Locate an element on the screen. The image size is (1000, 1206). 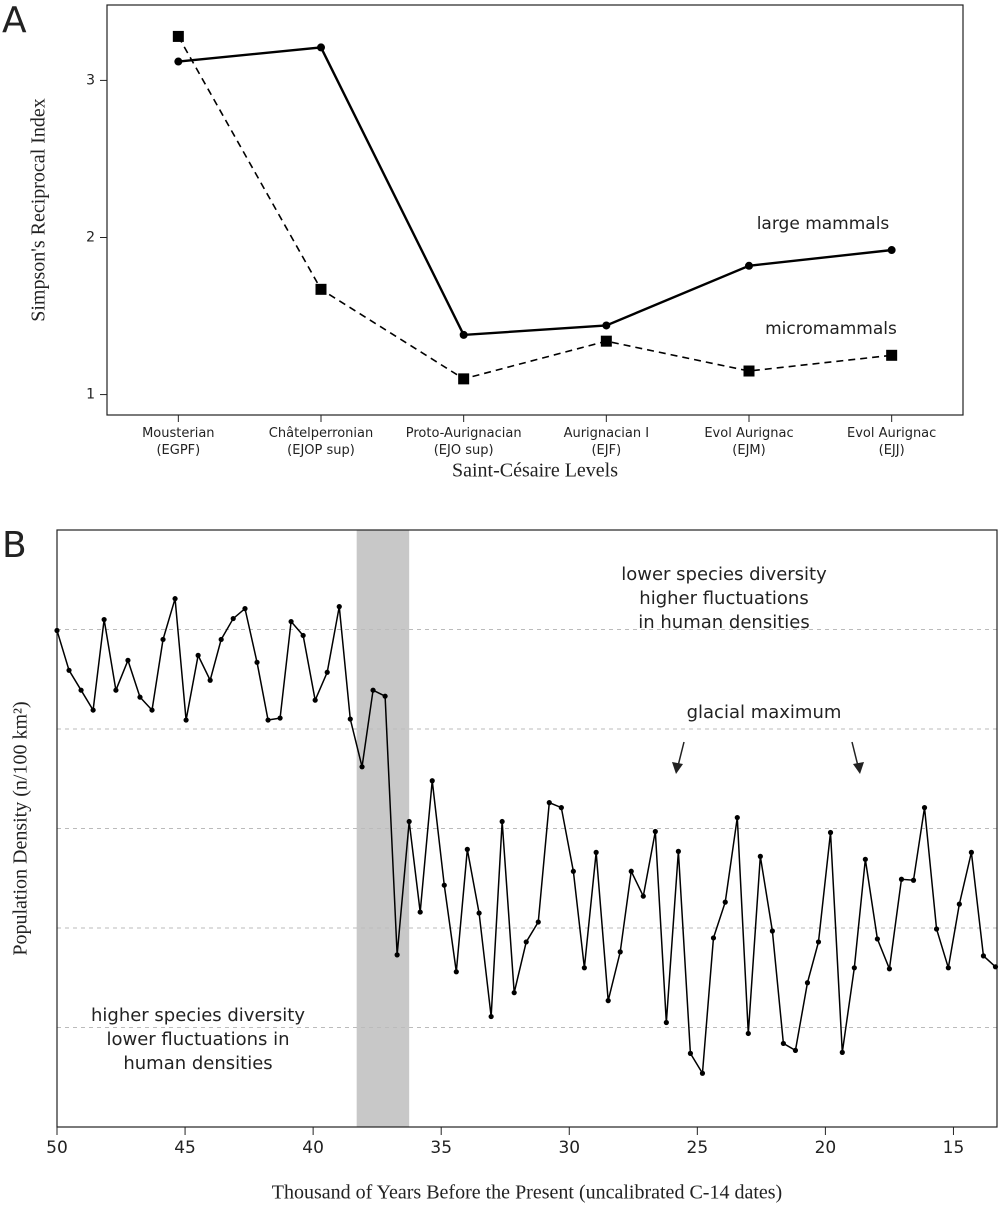
x-tick-label: Mousterian (EGPF) is located at coordinates (178, 442).